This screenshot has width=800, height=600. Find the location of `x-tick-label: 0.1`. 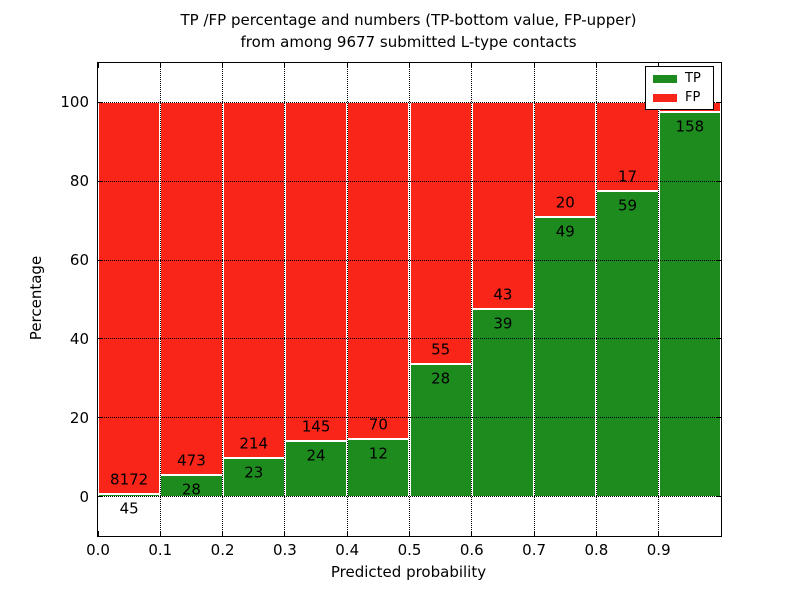

x-tick-label: 0.1 is located at coordinates (160, 550).